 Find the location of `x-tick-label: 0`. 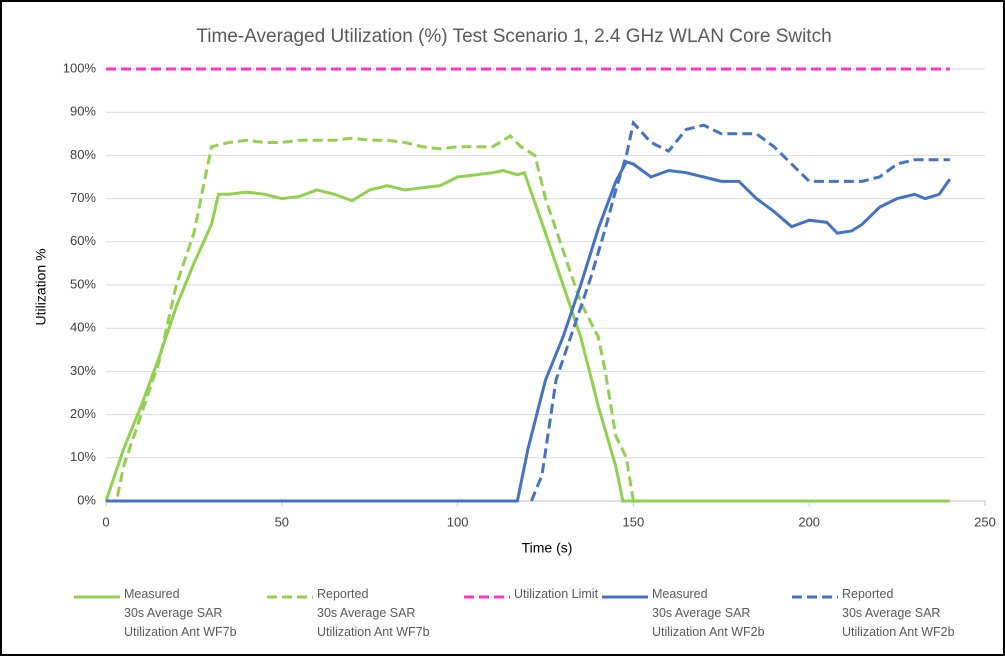

x-tick-label: 0 is located at coordinates (105, 521).